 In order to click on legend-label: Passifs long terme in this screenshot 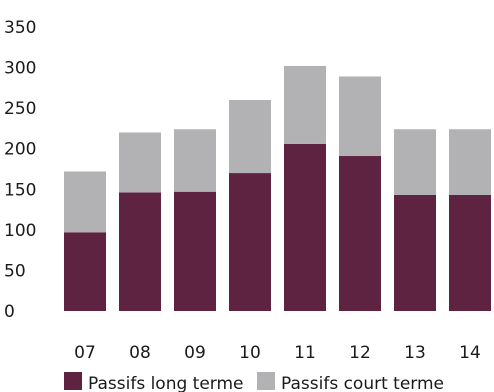, I will do `click(166, 383)`.